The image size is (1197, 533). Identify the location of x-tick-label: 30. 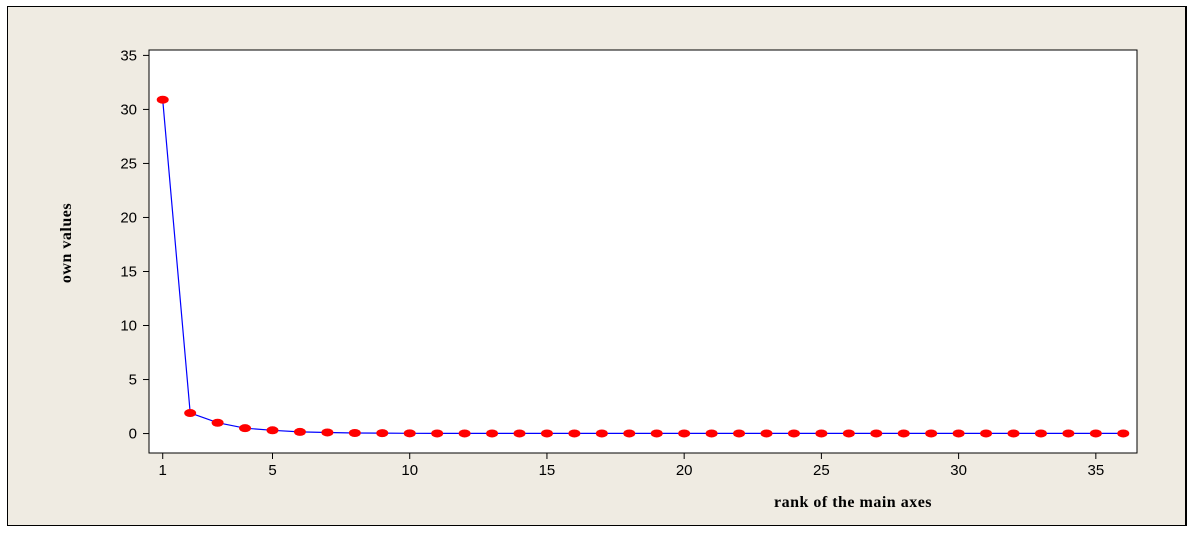
(958, 470).